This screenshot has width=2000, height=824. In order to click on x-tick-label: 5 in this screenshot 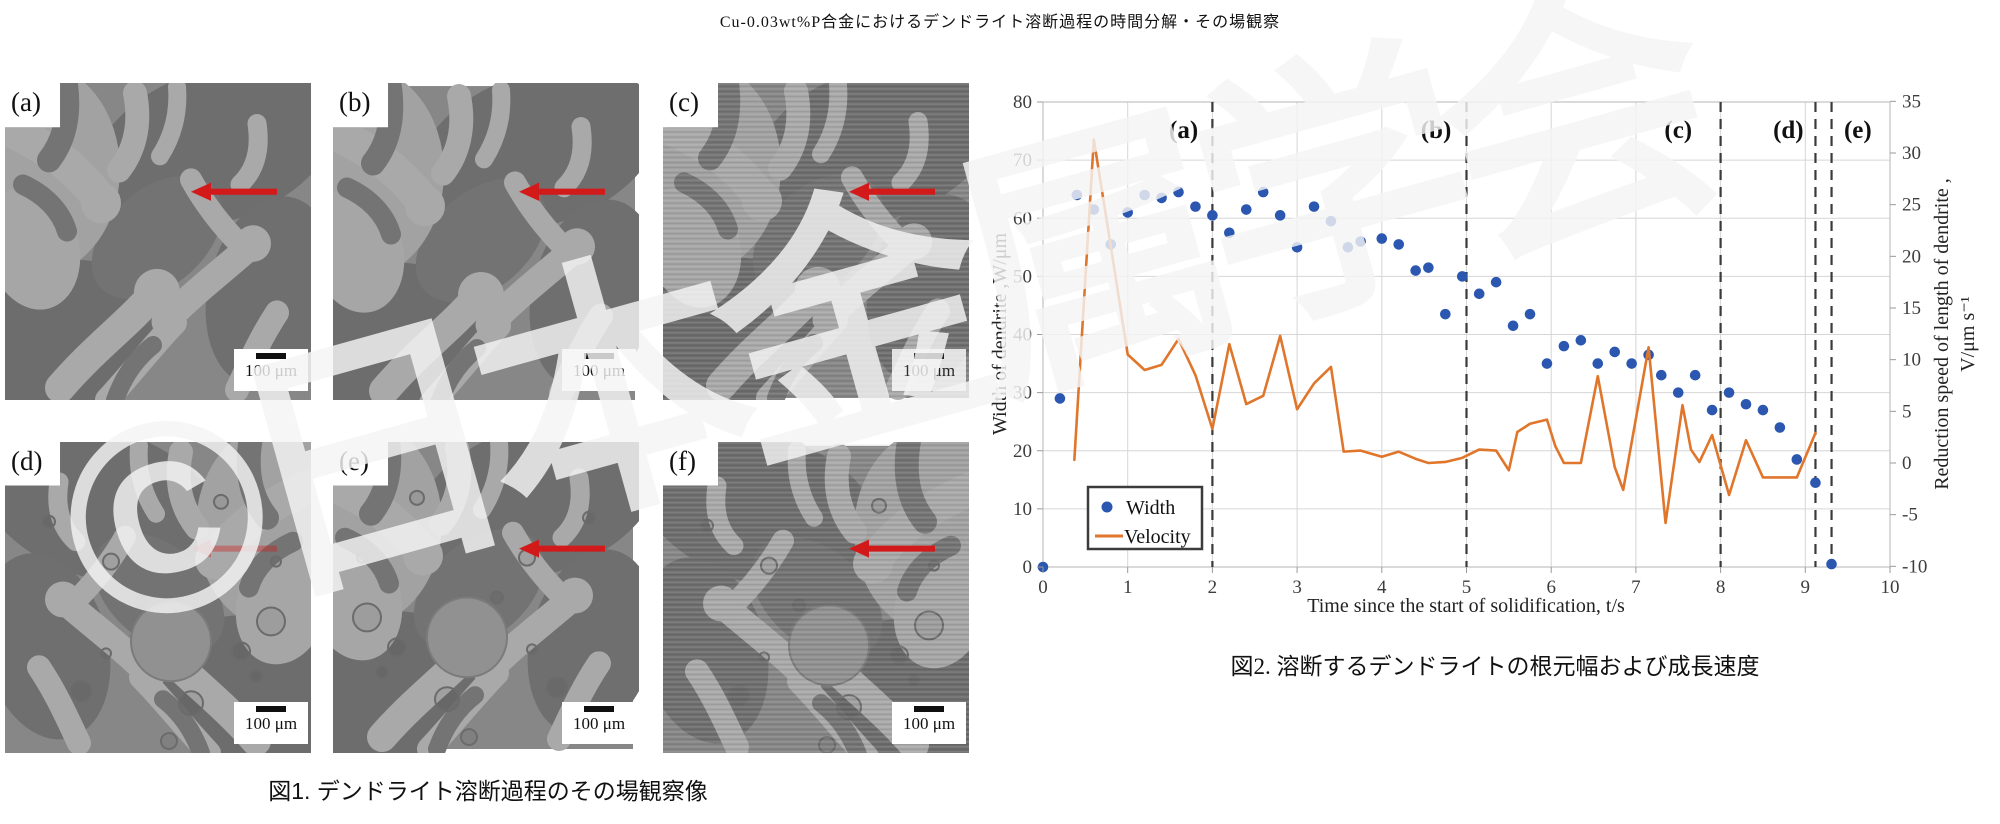, I will do `click(1467, 587)`.